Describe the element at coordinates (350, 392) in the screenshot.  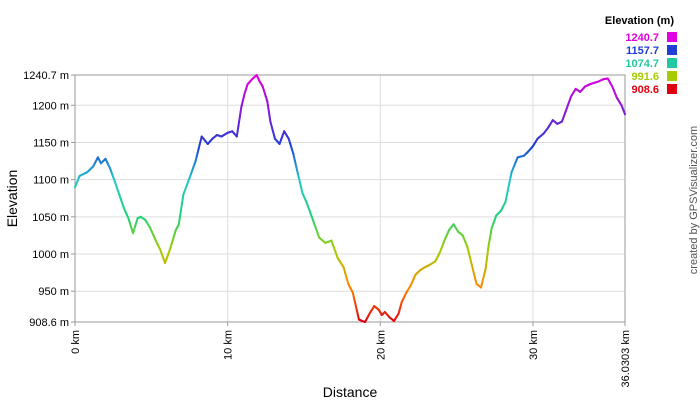
I see `x-axis-title: Distance` at that location.